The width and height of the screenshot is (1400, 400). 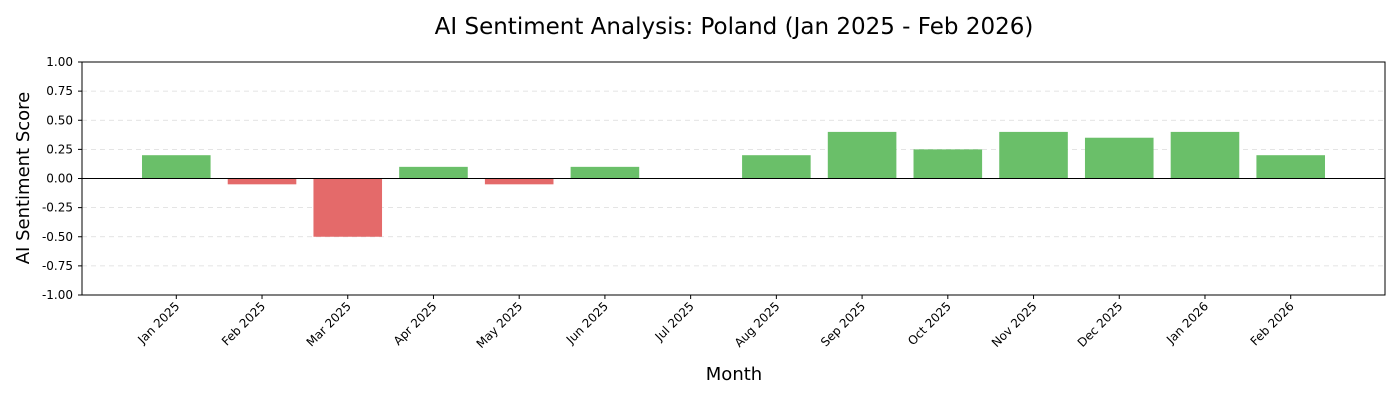 I want to click on x-tick-label: Apr 2025, so click(x=415, y=323).